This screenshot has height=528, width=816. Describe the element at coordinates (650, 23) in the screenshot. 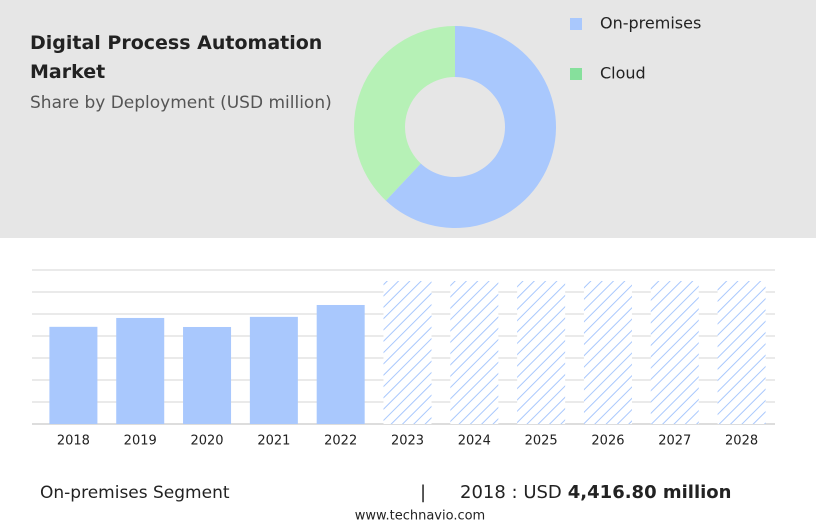

I see `legend-label: On-premises` at that location.